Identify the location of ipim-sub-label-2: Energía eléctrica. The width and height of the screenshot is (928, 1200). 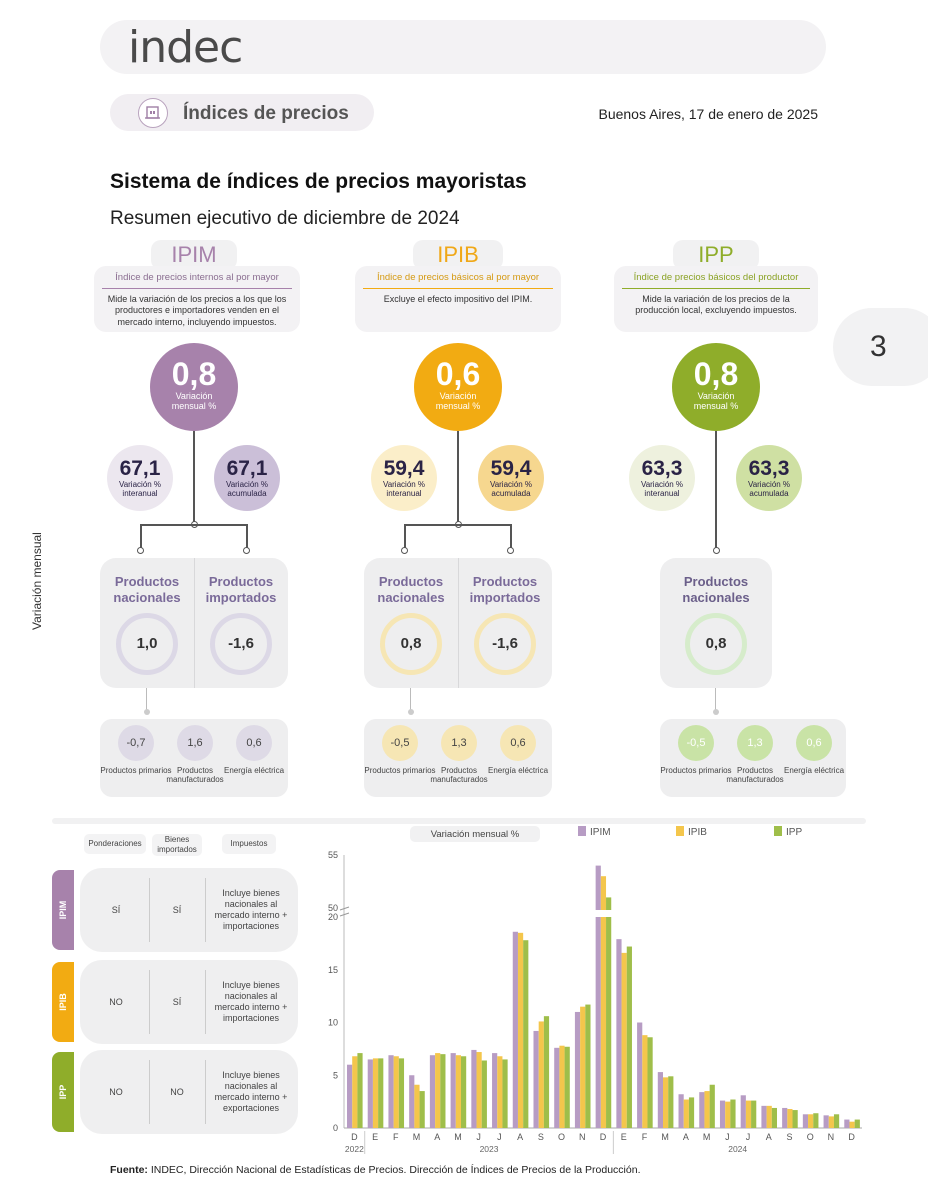
(254, 770).